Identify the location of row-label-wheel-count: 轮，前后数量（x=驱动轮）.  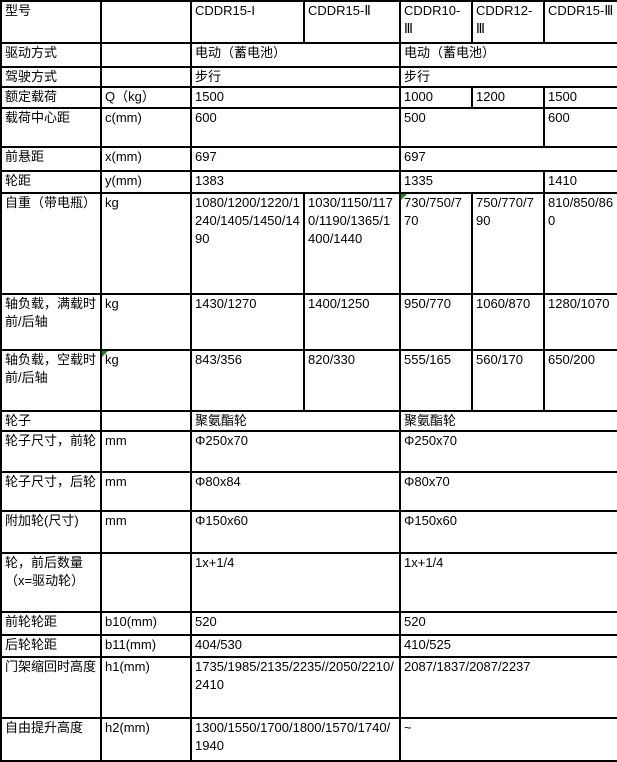
(51, 582).